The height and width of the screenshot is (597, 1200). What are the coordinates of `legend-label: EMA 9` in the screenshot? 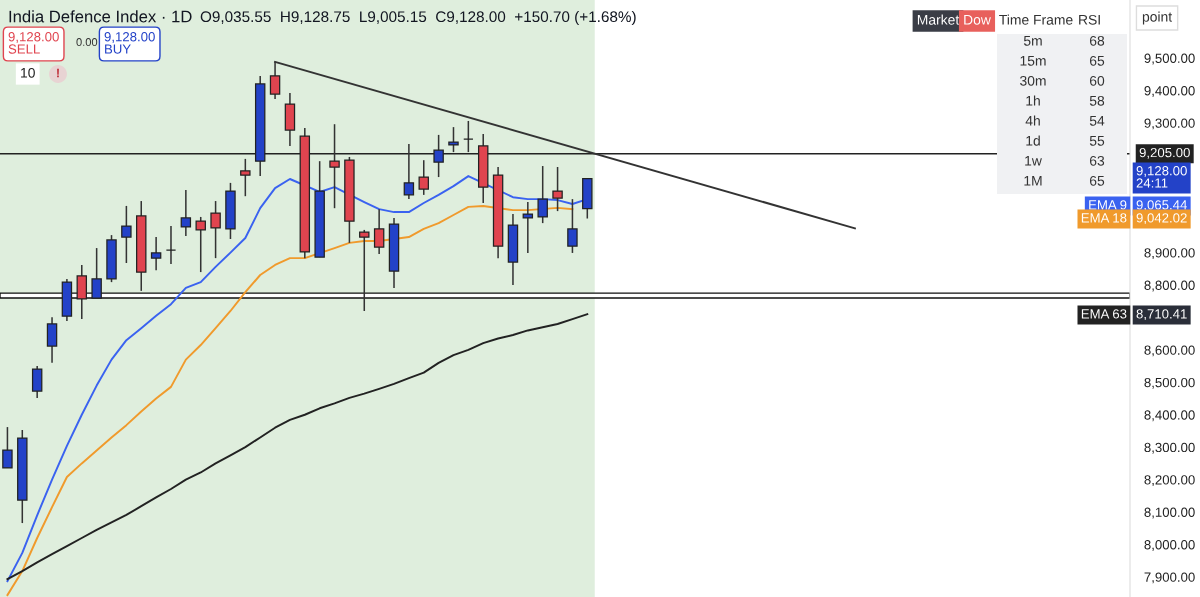 It's located at (1108, 205).